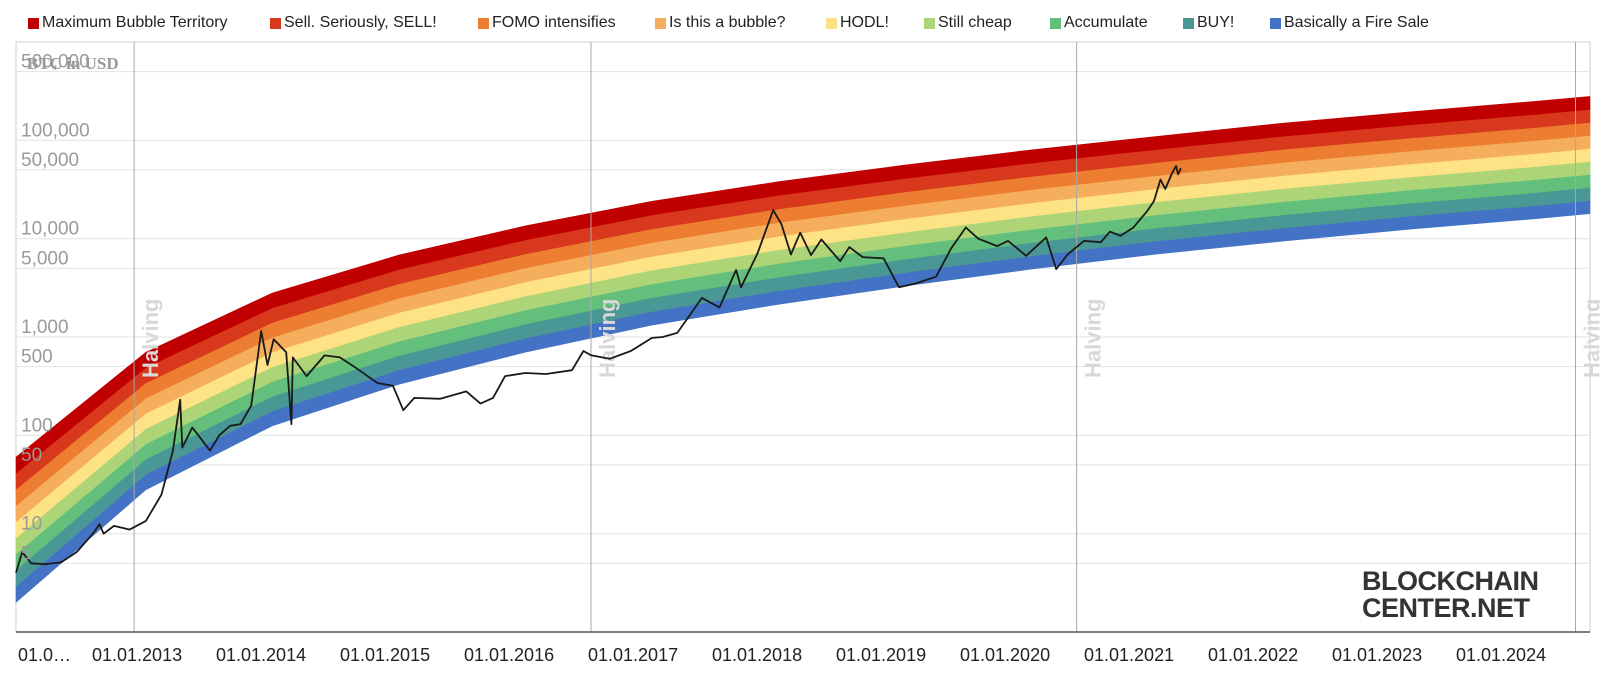  Describe the element at coordinates (633, 655) in the screenshot. I see `x-tick-label: 01.01.2017` at that location.